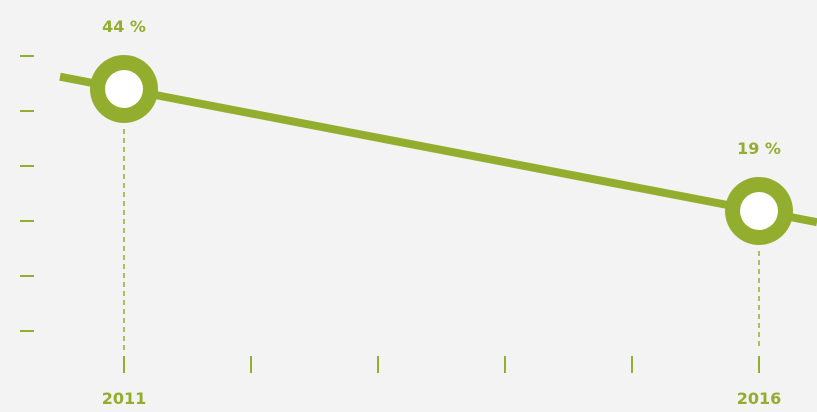 The height and width of the screenshot is (412, 817). Describe the element at coordinates (124, 89) in the screenshot. I see `marker-center-2011` at that location.